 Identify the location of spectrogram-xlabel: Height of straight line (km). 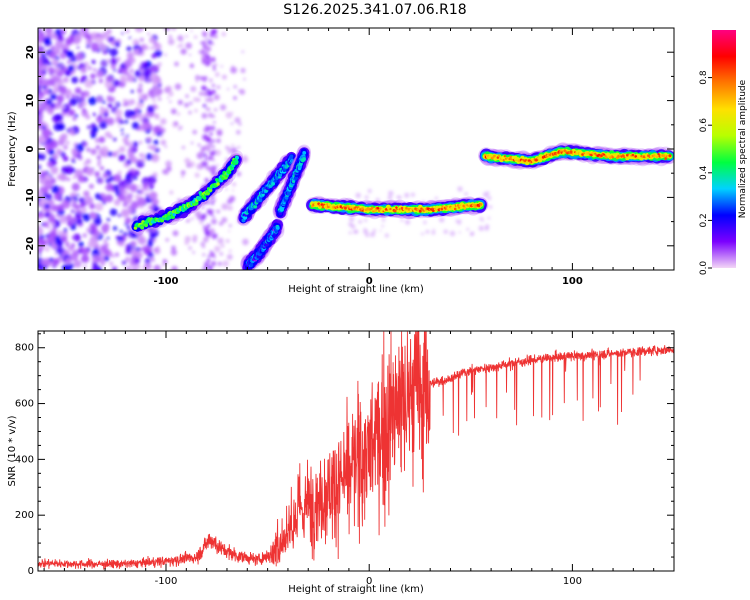
(356, 289).